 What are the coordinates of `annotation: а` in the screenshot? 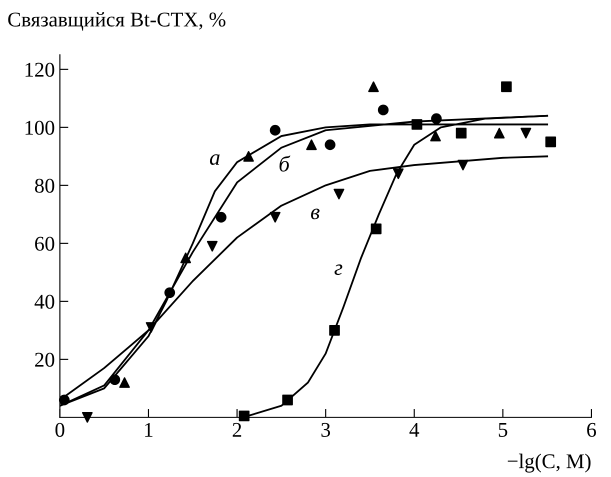 It's located at (215, 159).